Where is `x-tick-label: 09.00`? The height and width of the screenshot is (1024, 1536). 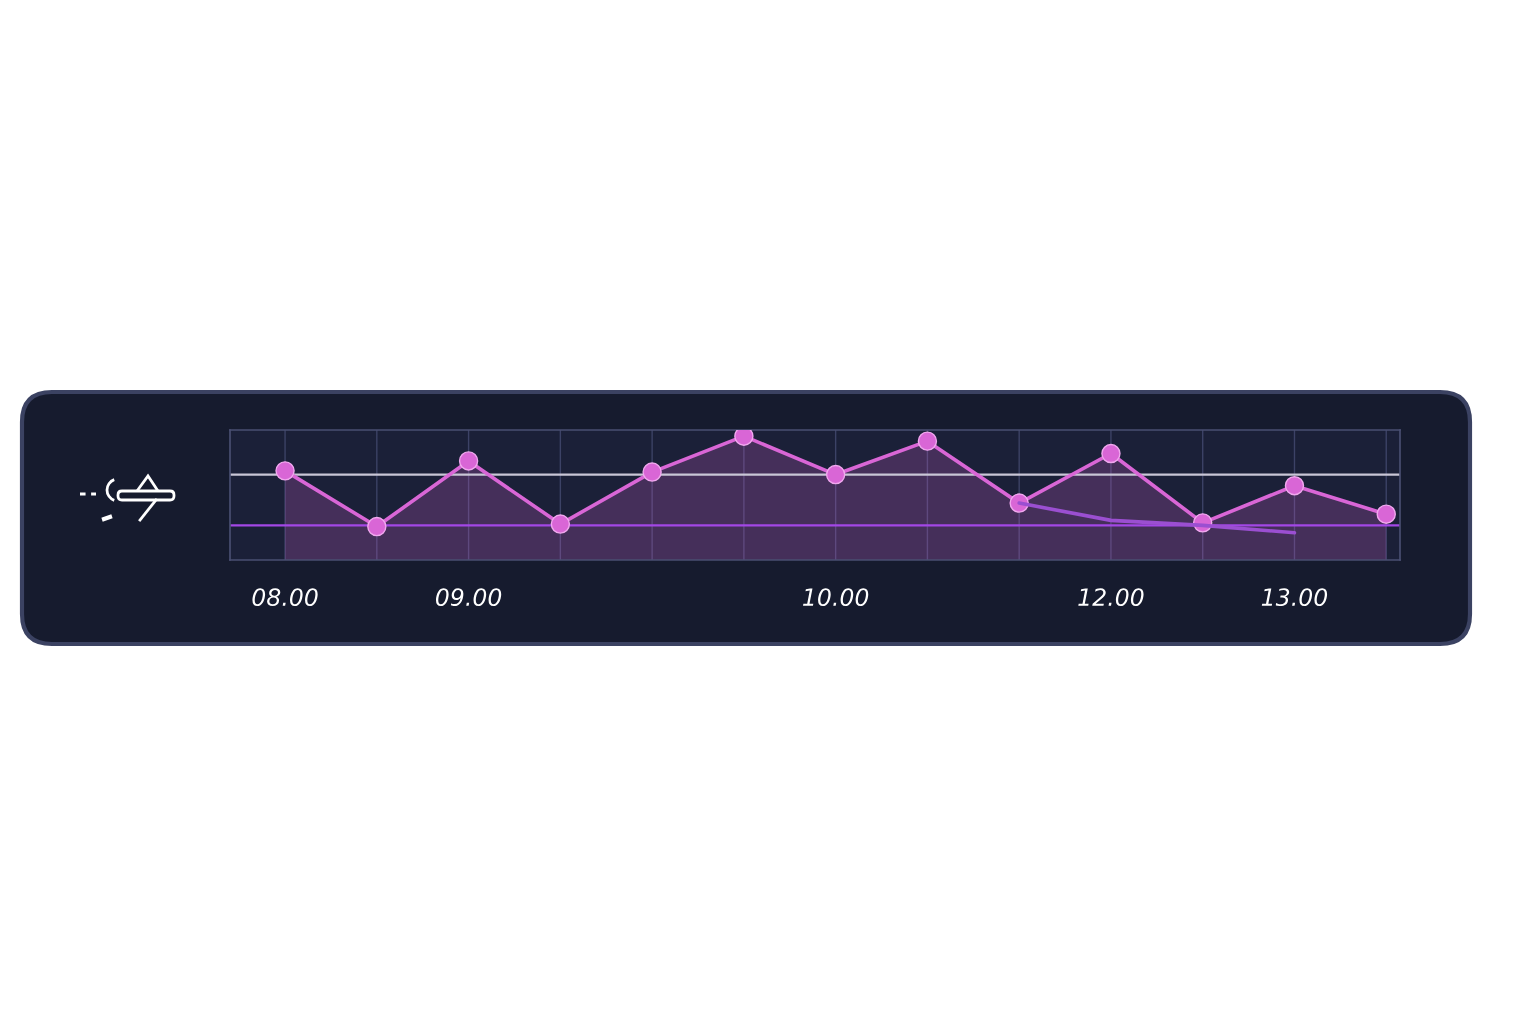 x-tick-label: 09.00 is located at coordinates (468, 597).